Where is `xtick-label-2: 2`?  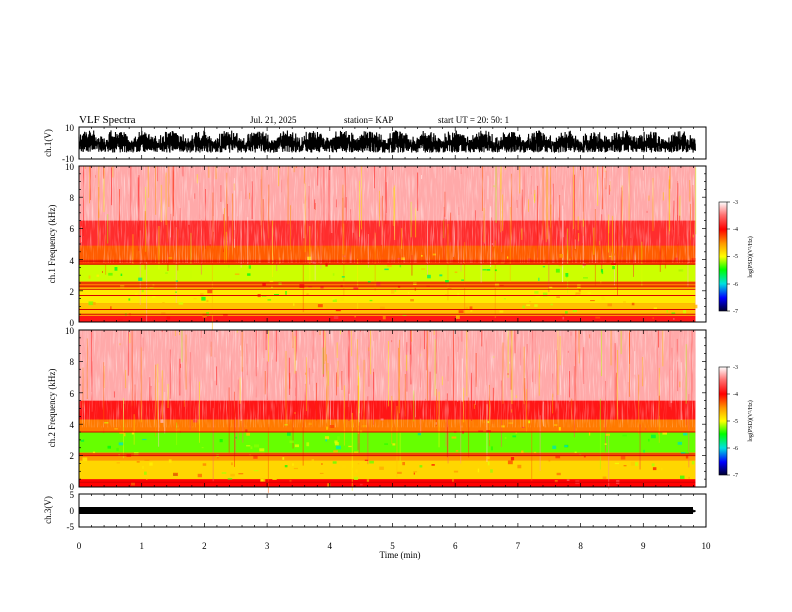 xtick-label-2: 2 is located at coordinates (204, 546).